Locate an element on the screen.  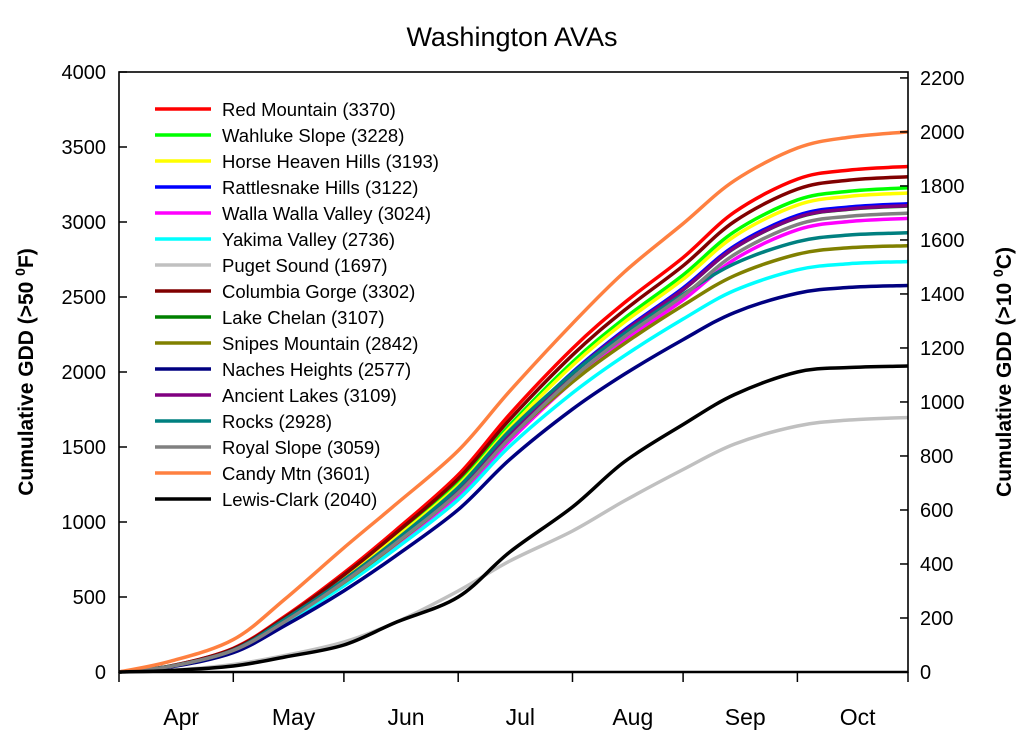
y2-tick-label: 2000 is located at coordinates (942, 133).